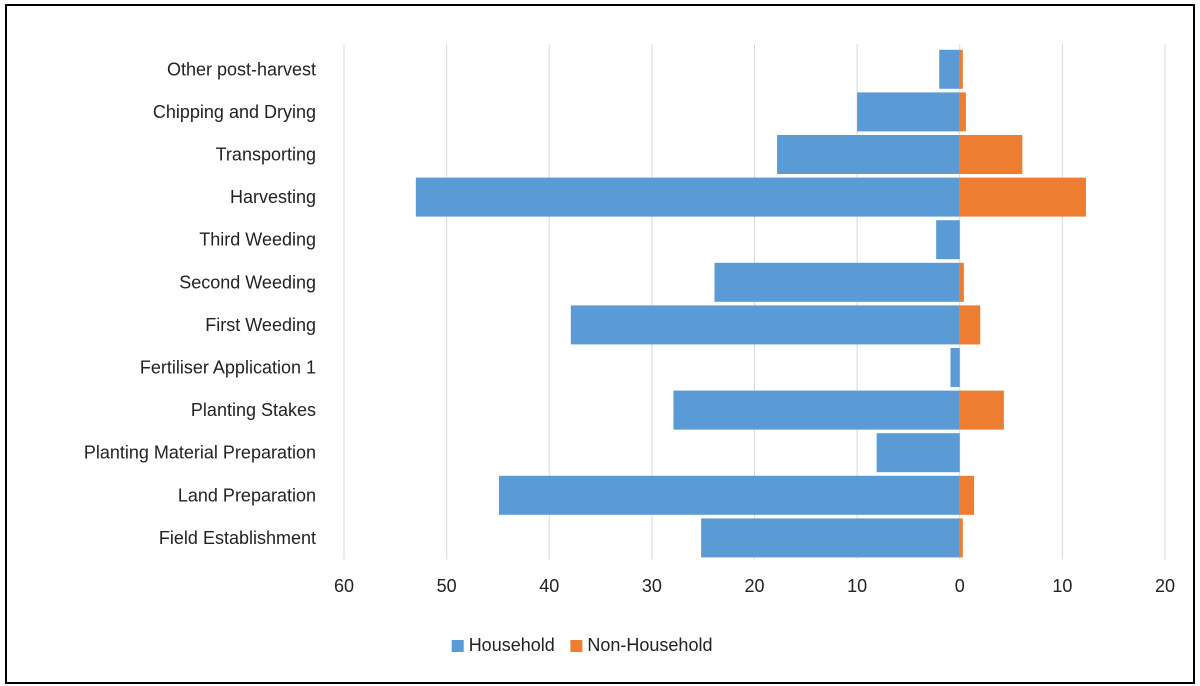 This screenshot has width=1200, height=686. I want to click on category-label: Other post-harvest, so click(241, 69).